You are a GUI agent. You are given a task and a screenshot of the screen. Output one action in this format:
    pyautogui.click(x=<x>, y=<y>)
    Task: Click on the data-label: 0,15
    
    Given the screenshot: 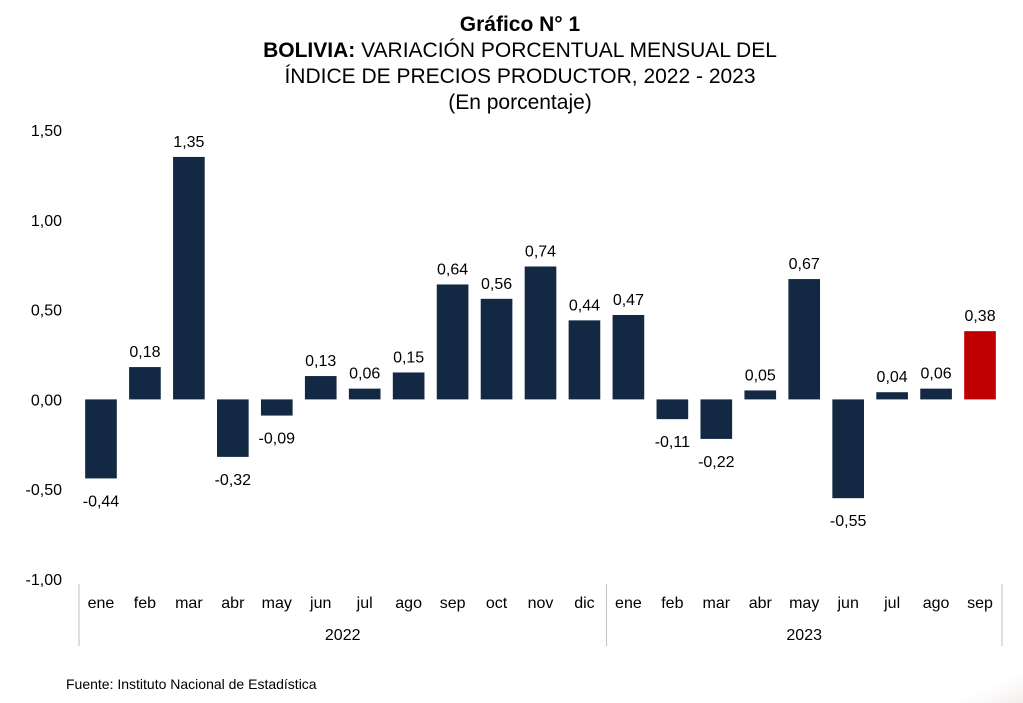 What is the action you would take?
    pyautogui.click(x=408, y=357)
    